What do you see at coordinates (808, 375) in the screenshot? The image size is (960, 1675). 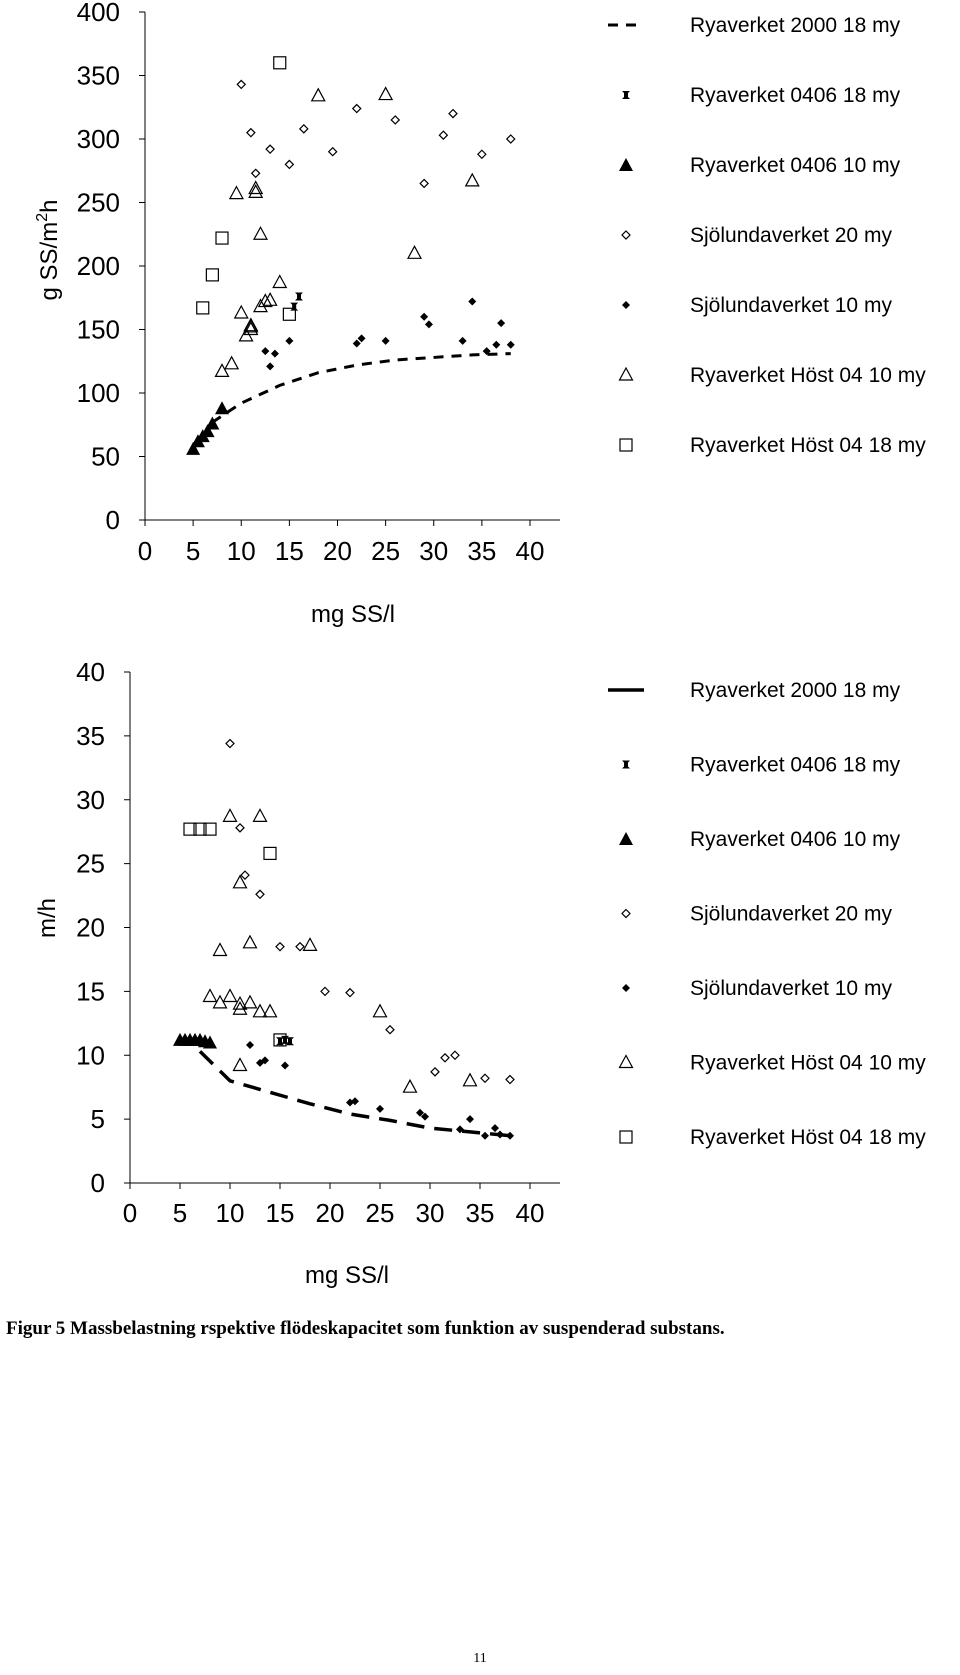 I see `legend-label: Ryaverket Höst 04 10 my` at bounding box center [808, 375].